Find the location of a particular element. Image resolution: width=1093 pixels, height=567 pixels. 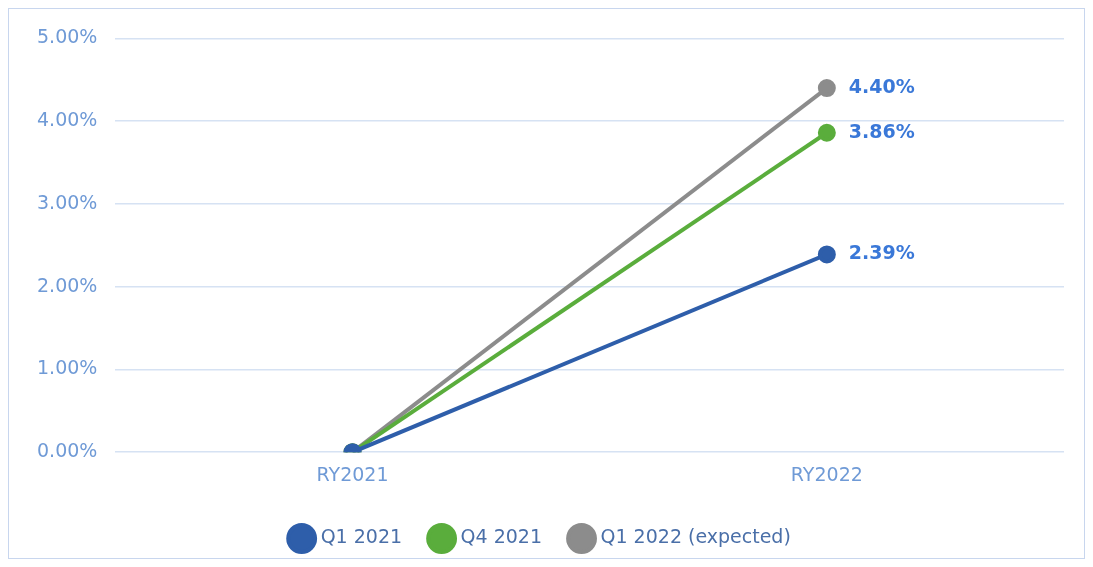

legend-label: Q4 2021 is located at coordinates (501, 536).